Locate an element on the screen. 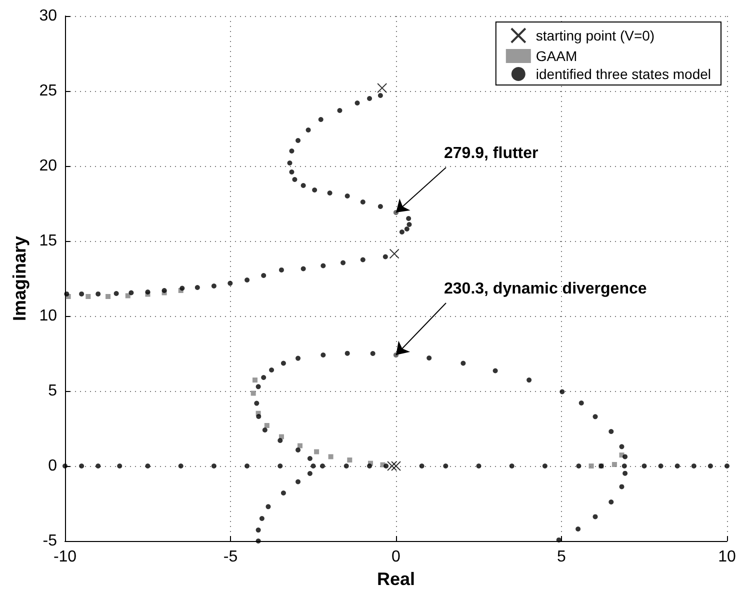 This screenshot has width=745, height=597. annotation: 279.9, flutter is located at coordinates (491, 153).